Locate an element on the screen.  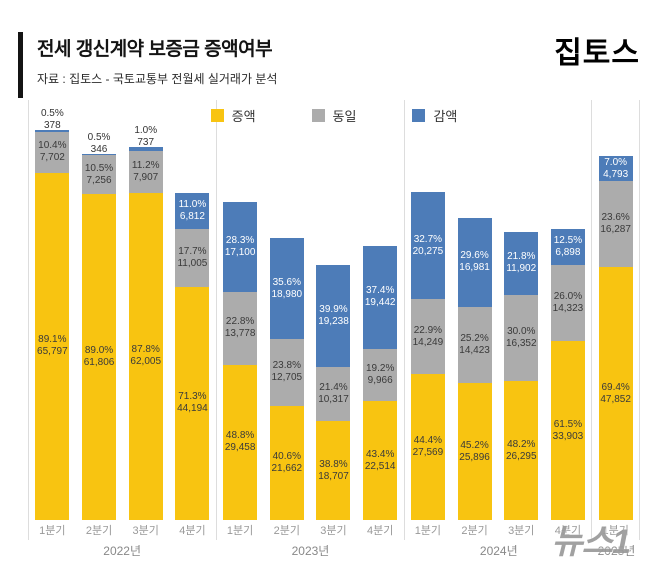
segment-labels-same: 19.2% 9,966 is located at coordinates (380, 375).